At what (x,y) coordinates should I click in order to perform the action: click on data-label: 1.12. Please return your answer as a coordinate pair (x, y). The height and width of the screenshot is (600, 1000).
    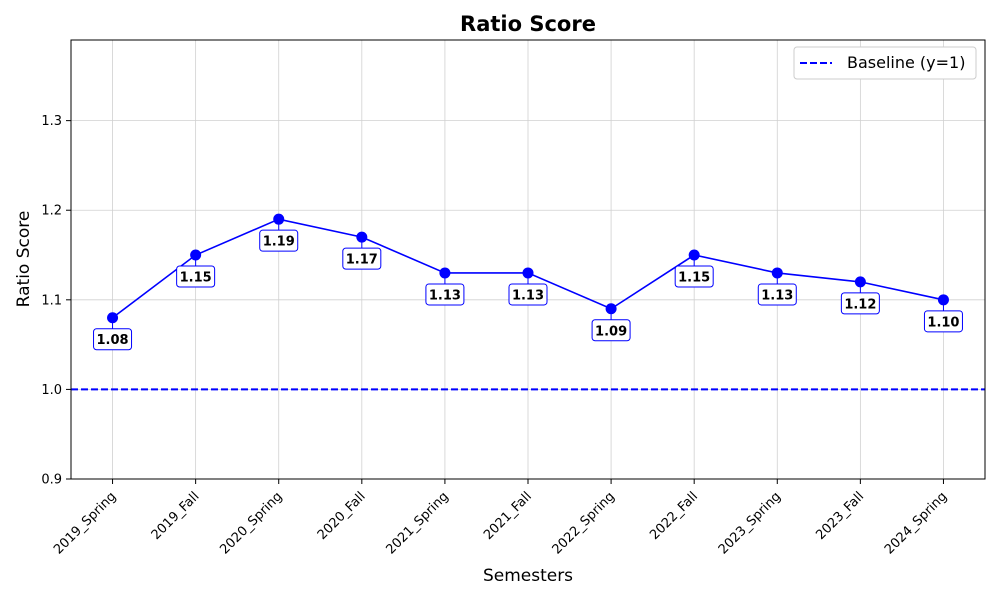
    Looking at the image, I should click on (860, 304).